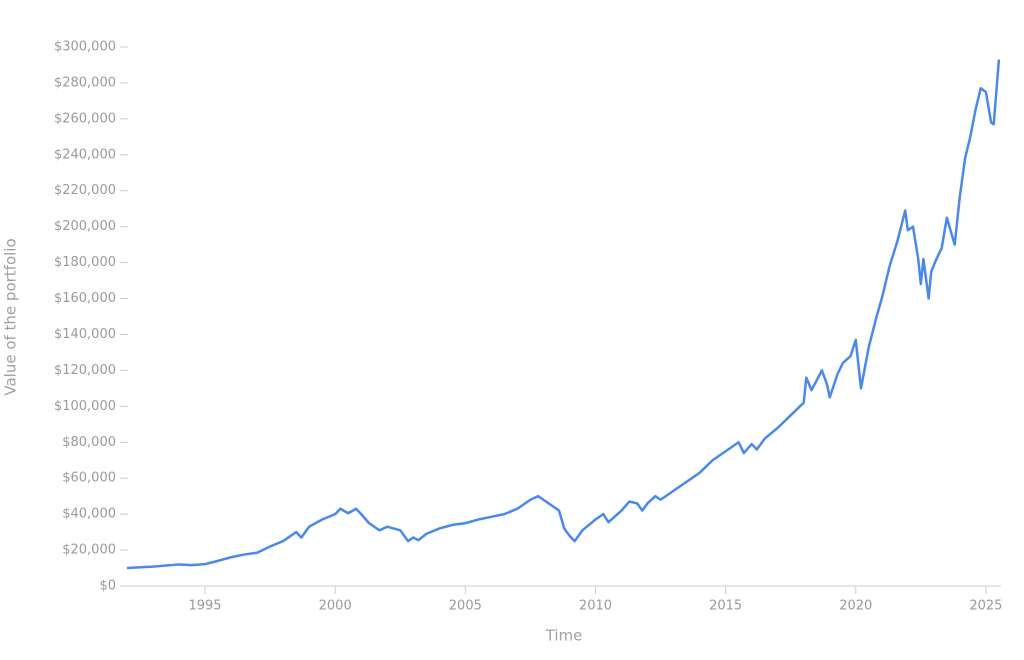  What do you see at coordinates (89, 514) in the screenshot?
I see `y-tick-label: $40,000` at bounding box center [89, 514].